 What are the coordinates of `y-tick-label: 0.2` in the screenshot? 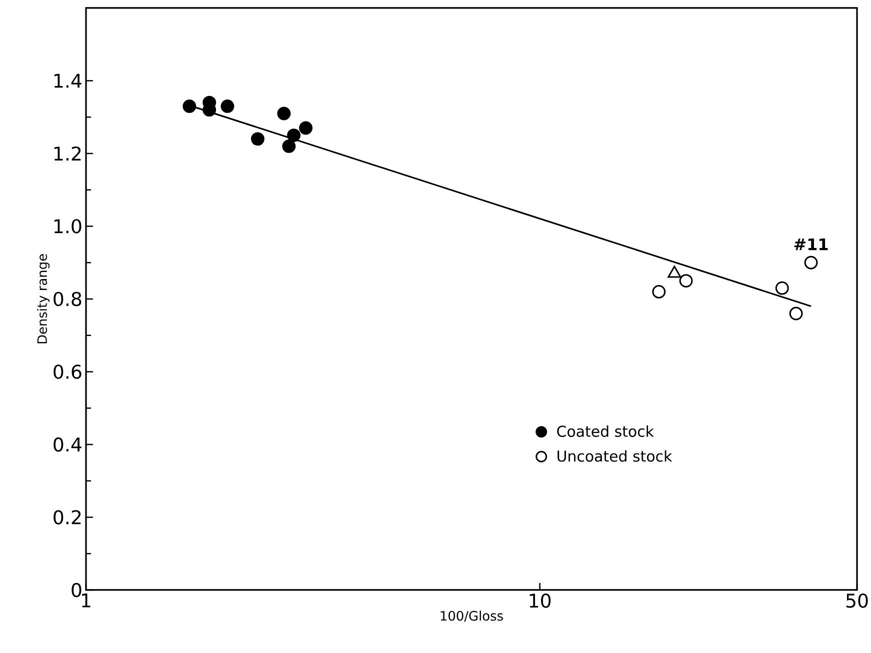 It's located at (67, 517).